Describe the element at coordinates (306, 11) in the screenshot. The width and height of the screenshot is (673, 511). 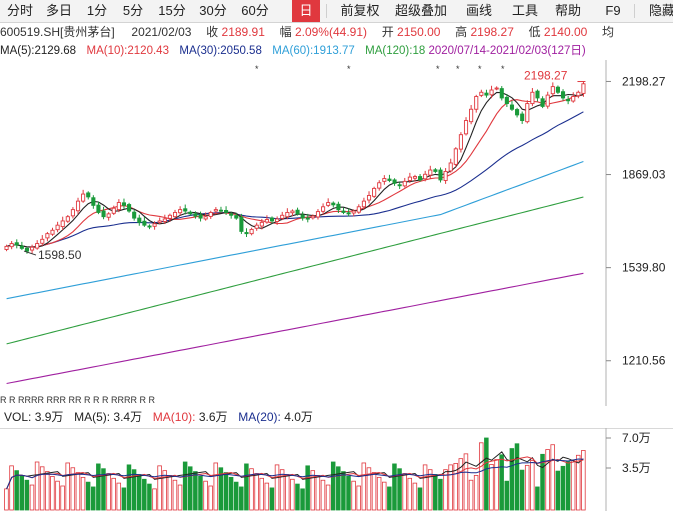
I see `toolbar-button-7: 日` at that location.